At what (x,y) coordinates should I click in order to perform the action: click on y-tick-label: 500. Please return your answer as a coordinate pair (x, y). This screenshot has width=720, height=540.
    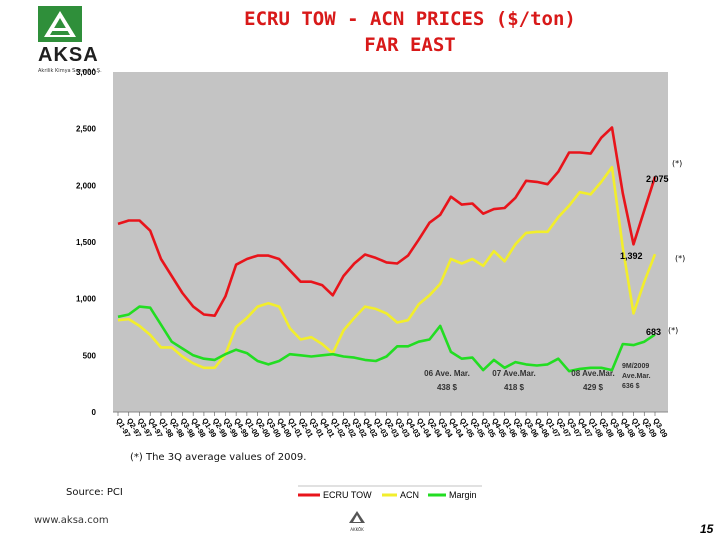
    Looking at the image, I should click on (90, 355).